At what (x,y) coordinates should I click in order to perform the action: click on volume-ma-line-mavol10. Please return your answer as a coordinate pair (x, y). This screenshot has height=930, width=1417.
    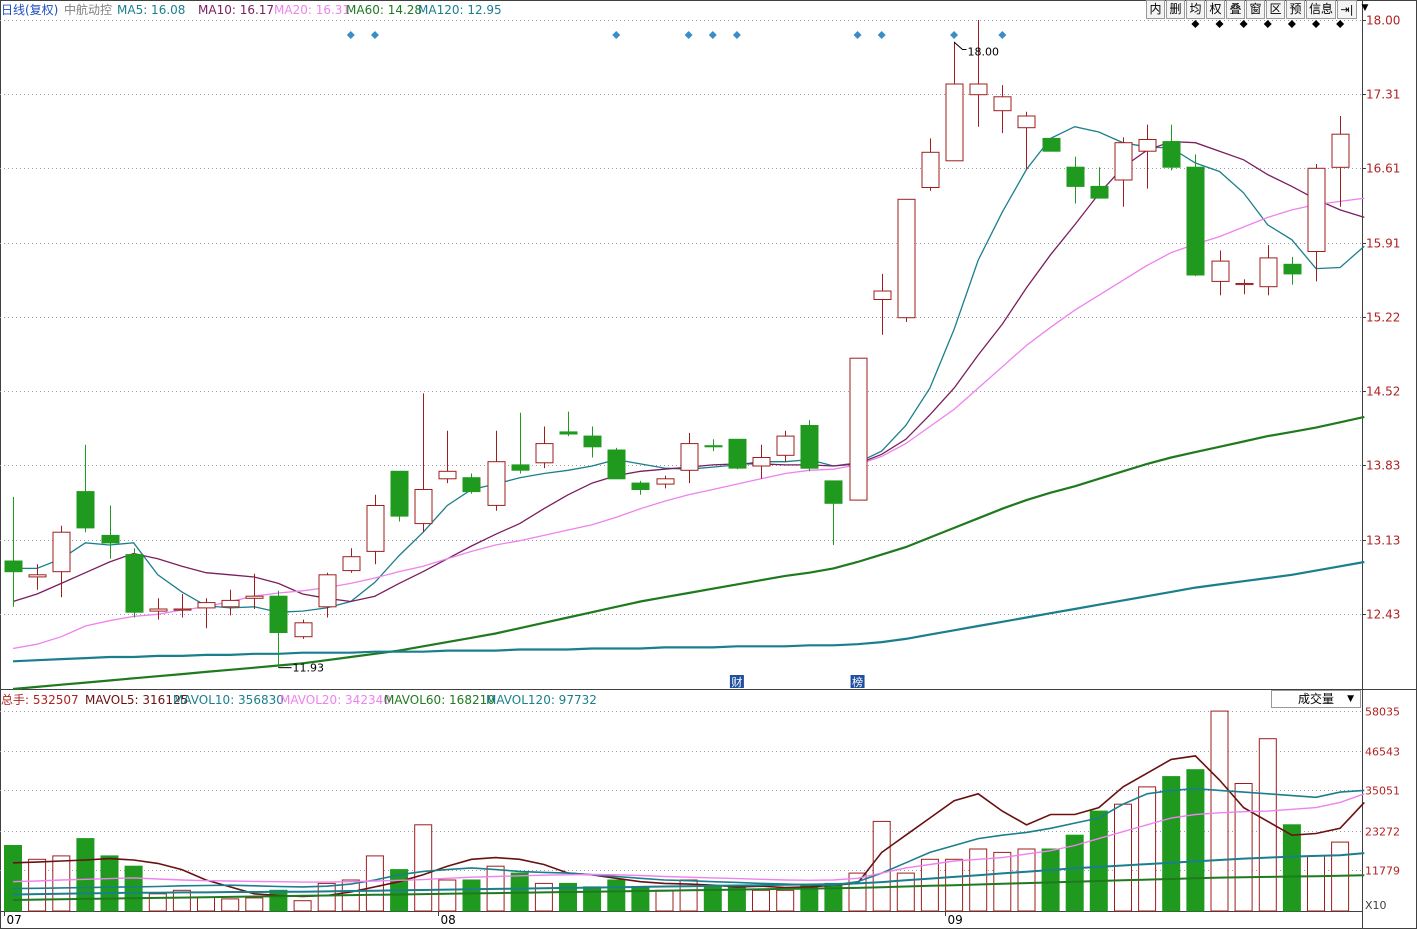
    Looking at the image, I should click on (688, 838).